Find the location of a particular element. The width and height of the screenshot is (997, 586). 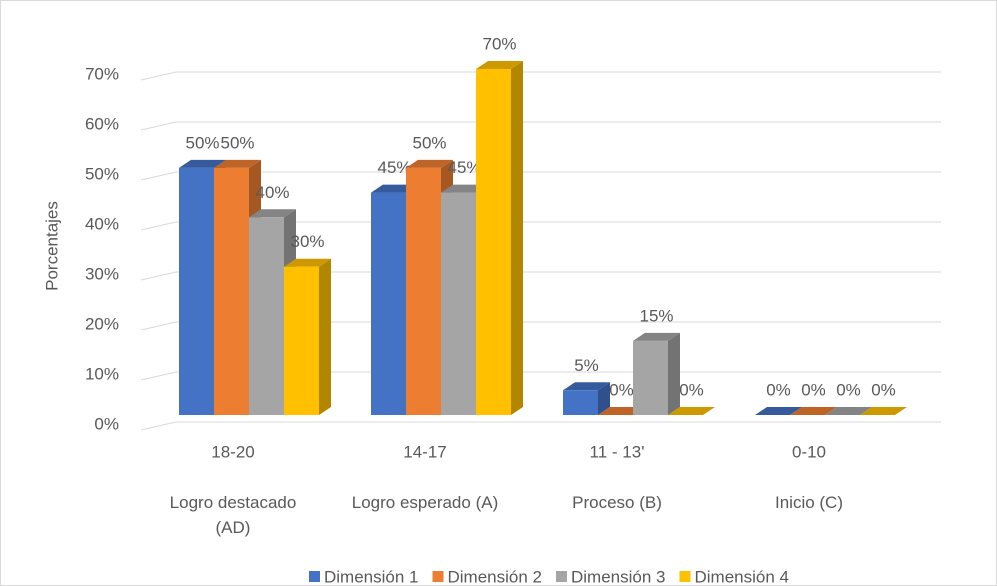

data-label: 70% is located at coordinates (499, 43).